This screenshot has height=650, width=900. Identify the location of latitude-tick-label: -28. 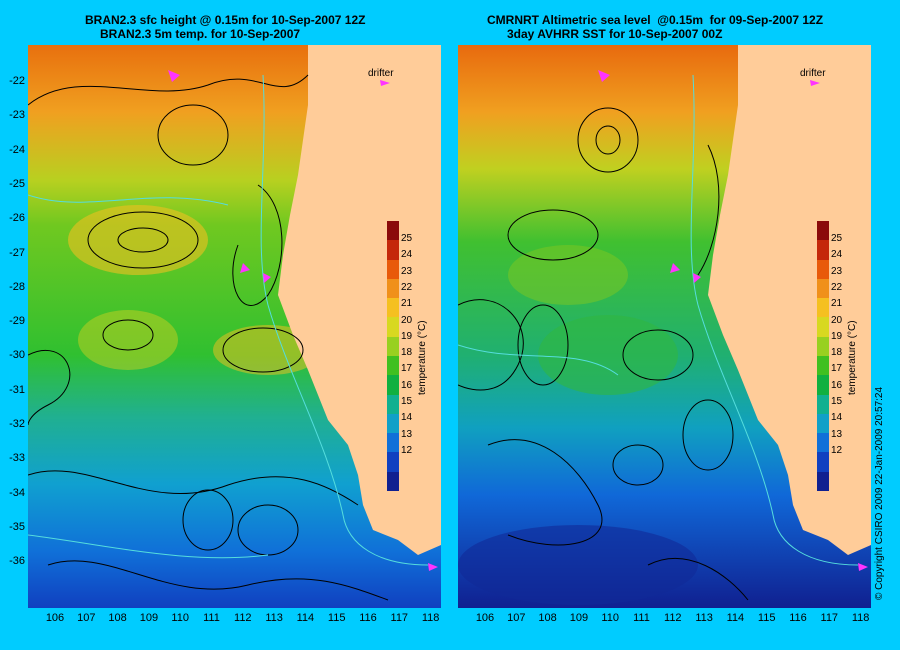
(17, 286).